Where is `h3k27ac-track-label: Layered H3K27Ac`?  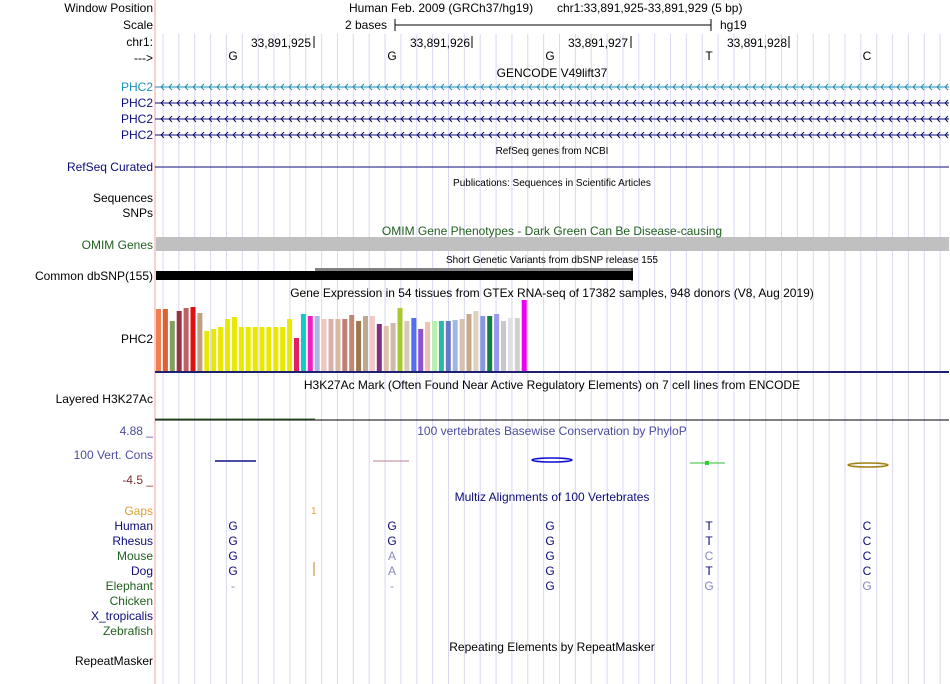
h3k27ac-track-label: Layered H3K27Ac is located at coordinates (104, 399).